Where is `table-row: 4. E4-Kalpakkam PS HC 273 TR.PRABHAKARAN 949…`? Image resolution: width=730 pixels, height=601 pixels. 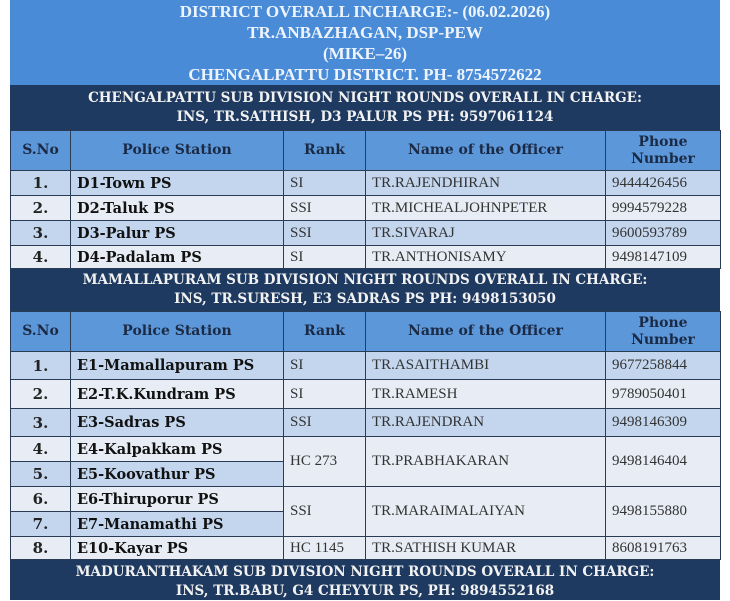 table-row: 4. E4-Kalpakkam PS HC 273 TR.PRABHAKARAN 949… is located at coordinates (365, 461).